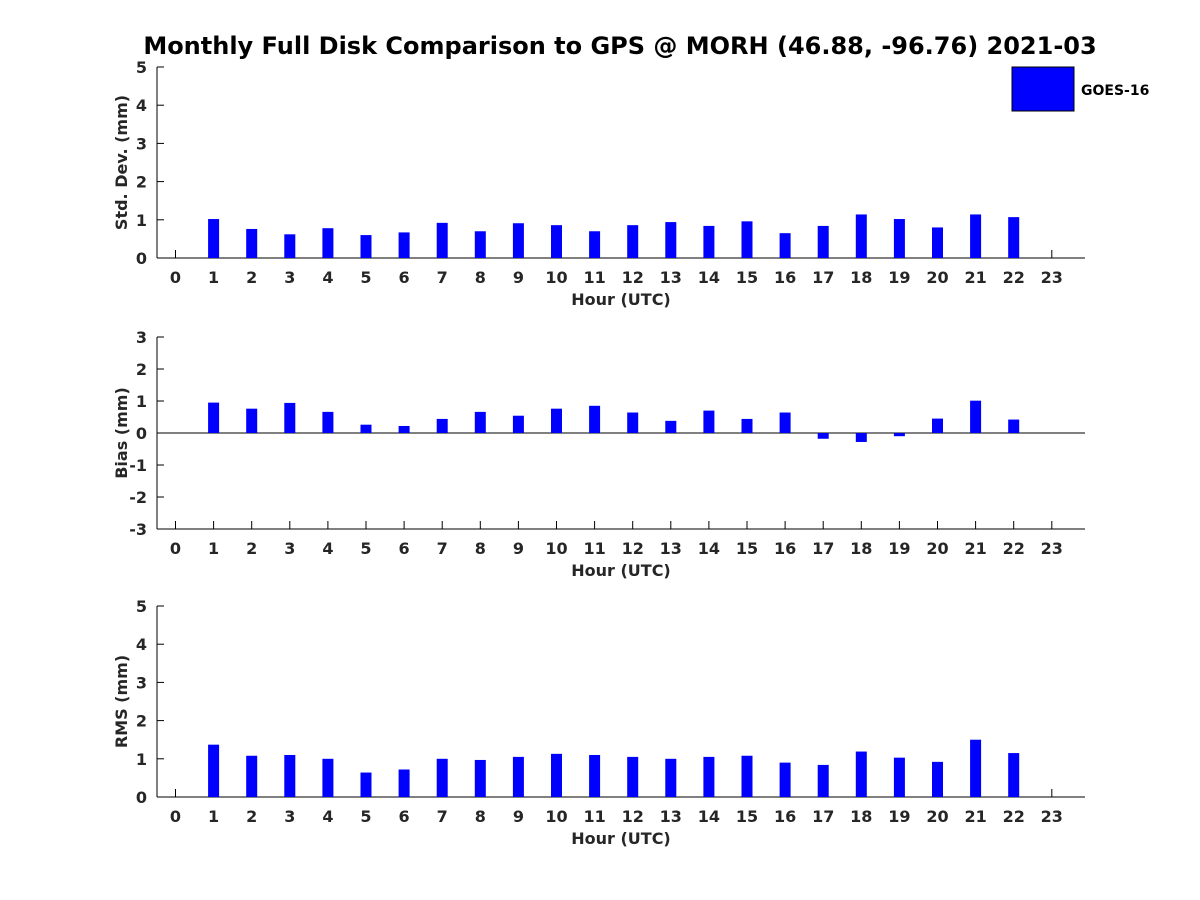  I want to click on y-tick-label: -2, so click(138, 497).